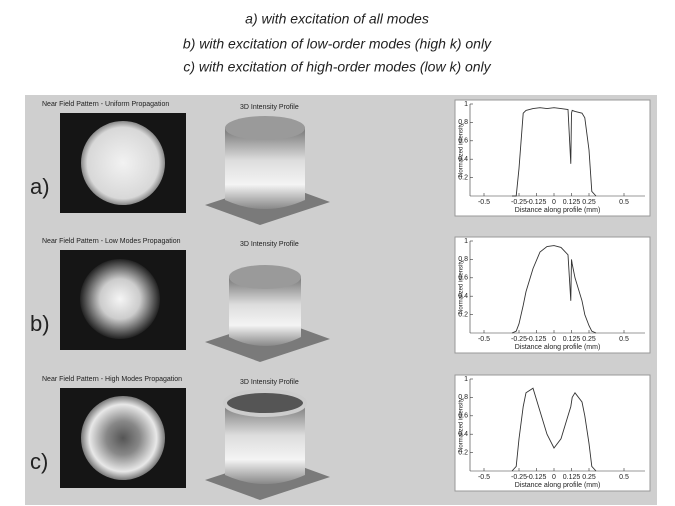  What do you see at coordinates (105, 104) in the screenshot?
I see `near-field-title: Near Field Pattern - Uniform Propagation` at bounding box center [105, 104].